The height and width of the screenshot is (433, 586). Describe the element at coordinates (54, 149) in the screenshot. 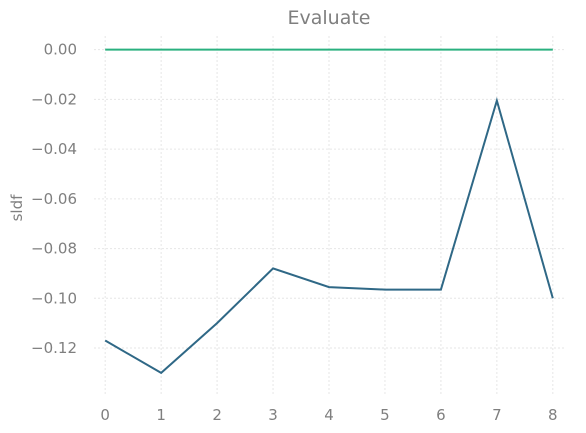

I see `y-tick-label: −0.04` at that location.